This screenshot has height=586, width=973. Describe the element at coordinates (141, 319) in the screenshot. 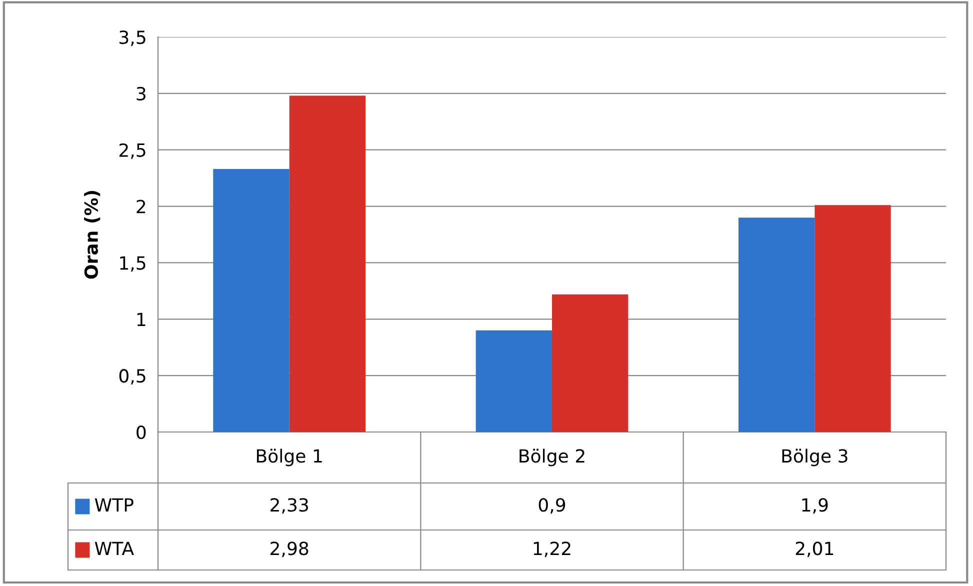

I see `y-tick-label: 1` at that location.